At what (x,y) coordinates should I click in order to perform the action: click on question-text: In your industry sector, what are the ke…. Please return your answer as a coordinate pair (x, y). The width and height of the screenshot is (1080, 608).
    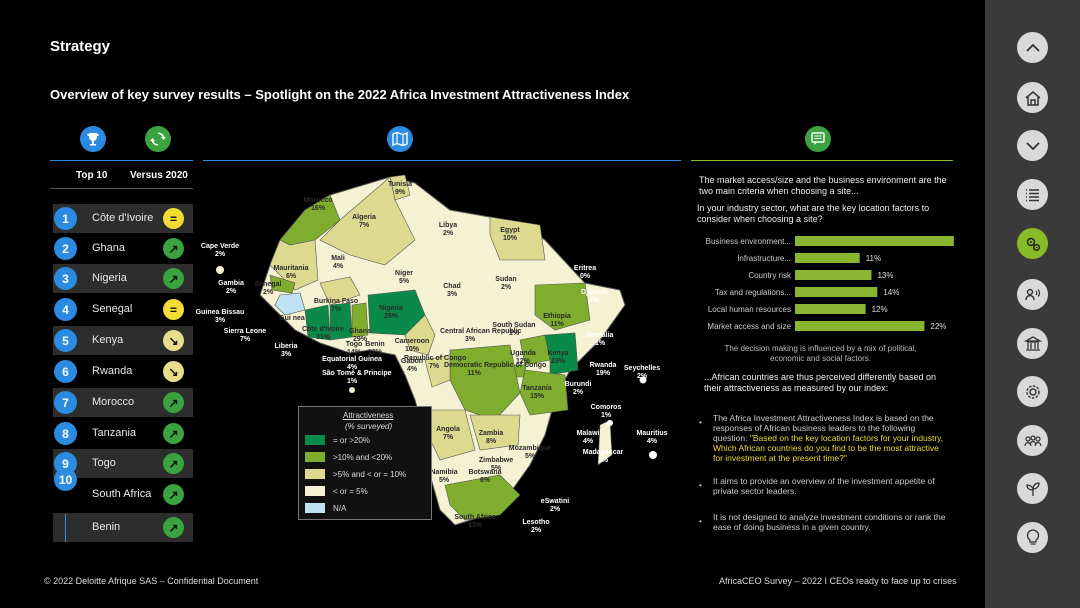
    Looking at the image, I should click on (813, 213).